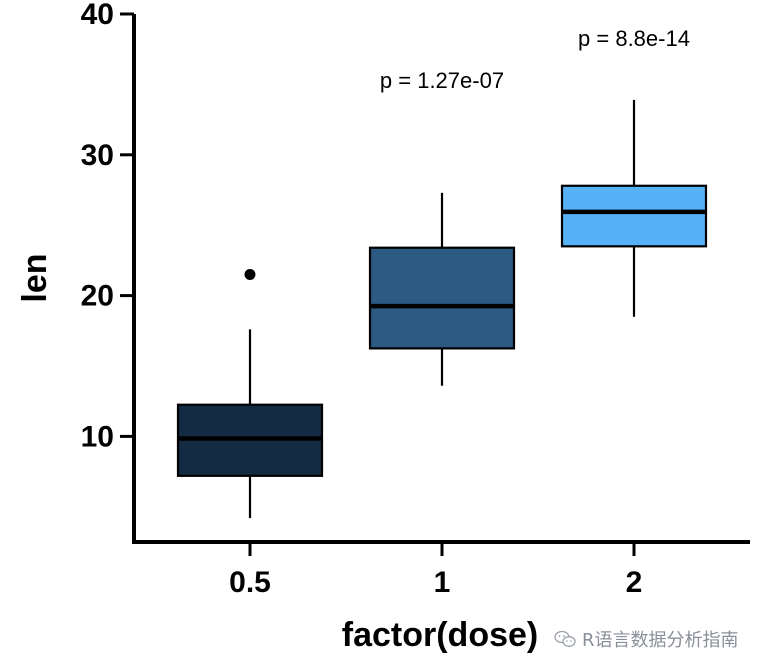  Describe the element at coordinates (440, 635) in the screenshot. I see `x-axis-title: factor(dose)` at that location.